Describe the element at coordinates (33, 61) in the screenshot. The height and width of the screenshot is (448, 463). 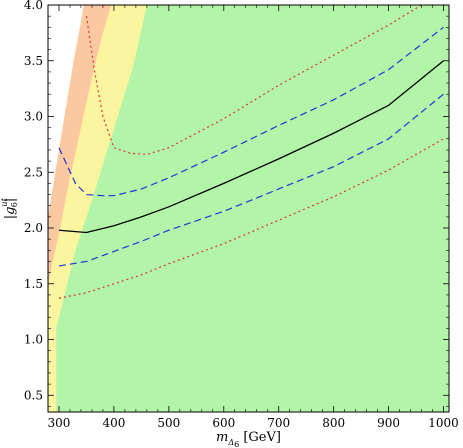
I see `y-tick-label: 3.5` at that location.